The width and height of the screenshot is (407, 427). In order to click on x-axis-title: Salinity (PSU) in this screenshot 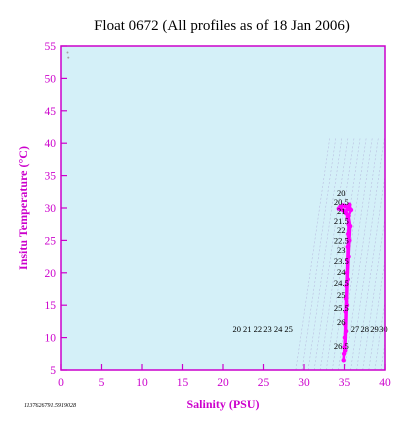, I will do `click(222, 404)`.